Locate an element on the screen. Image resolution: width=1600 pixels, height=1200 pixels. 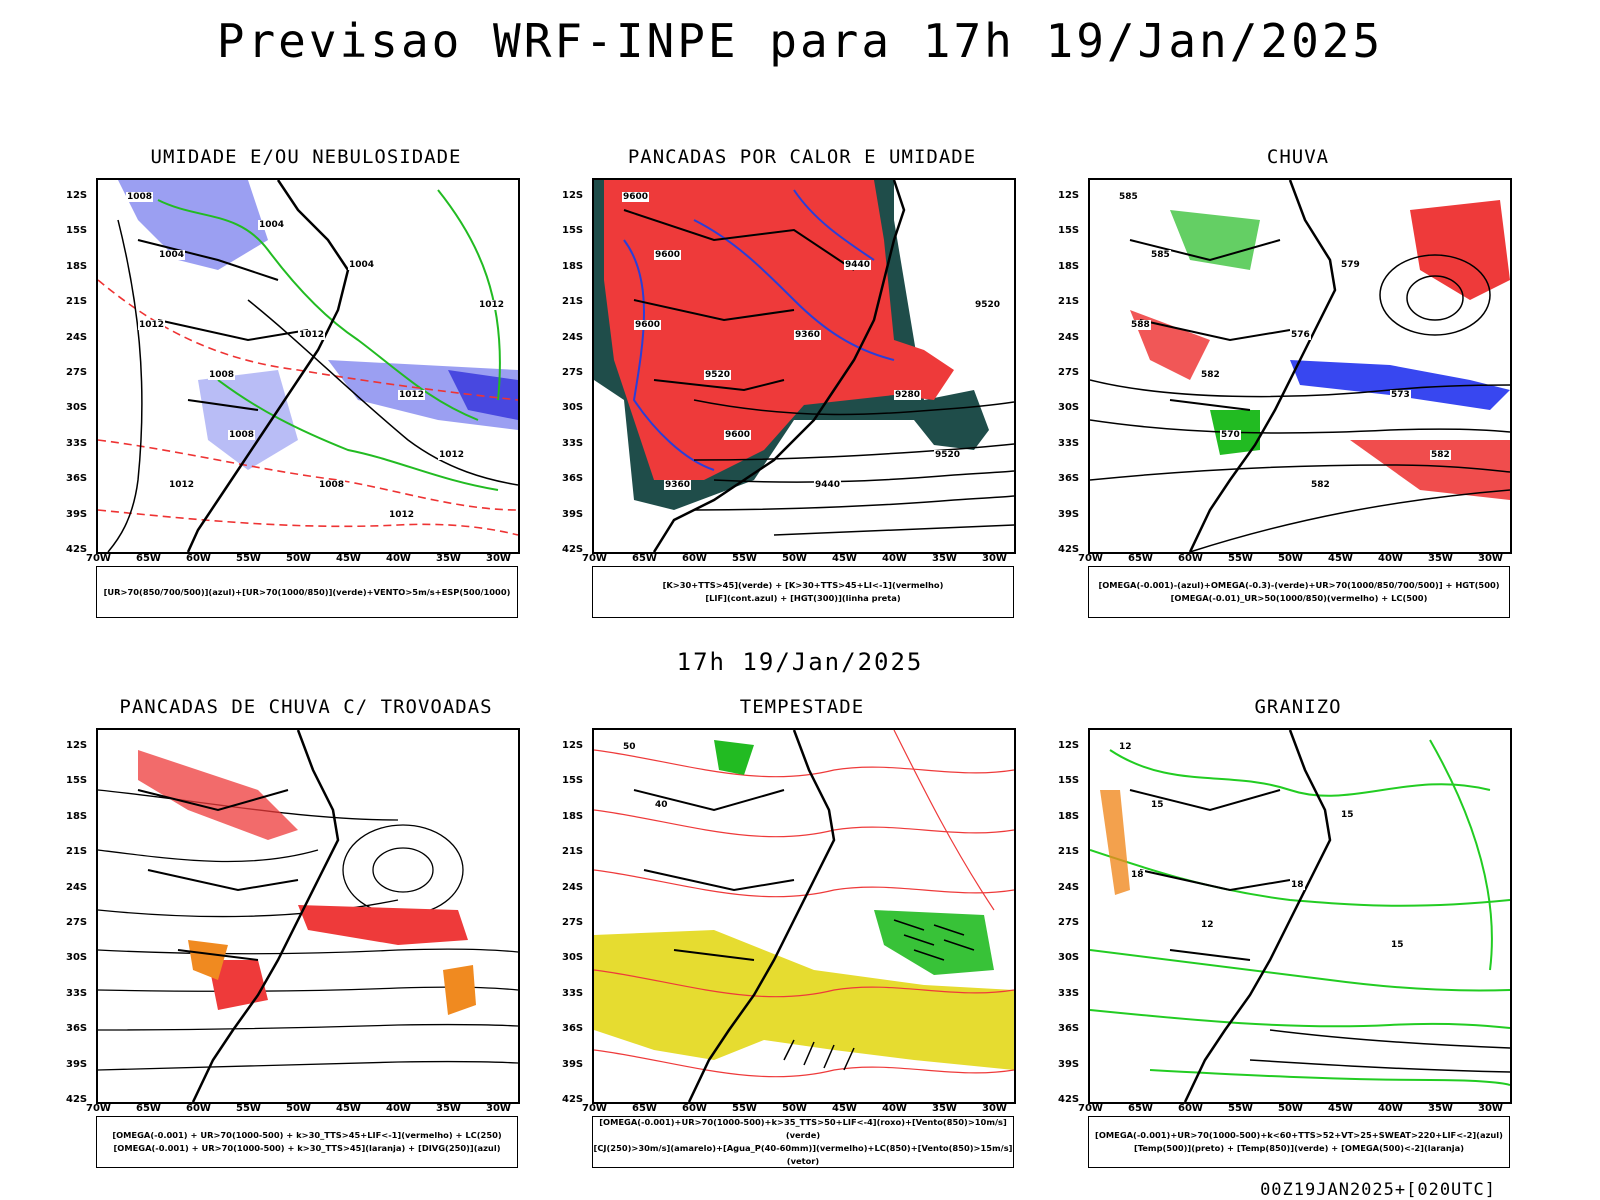
map-chuva: 585 585 588 582 579 576 573 570 582 582 is located at coordinates (1300, 366).